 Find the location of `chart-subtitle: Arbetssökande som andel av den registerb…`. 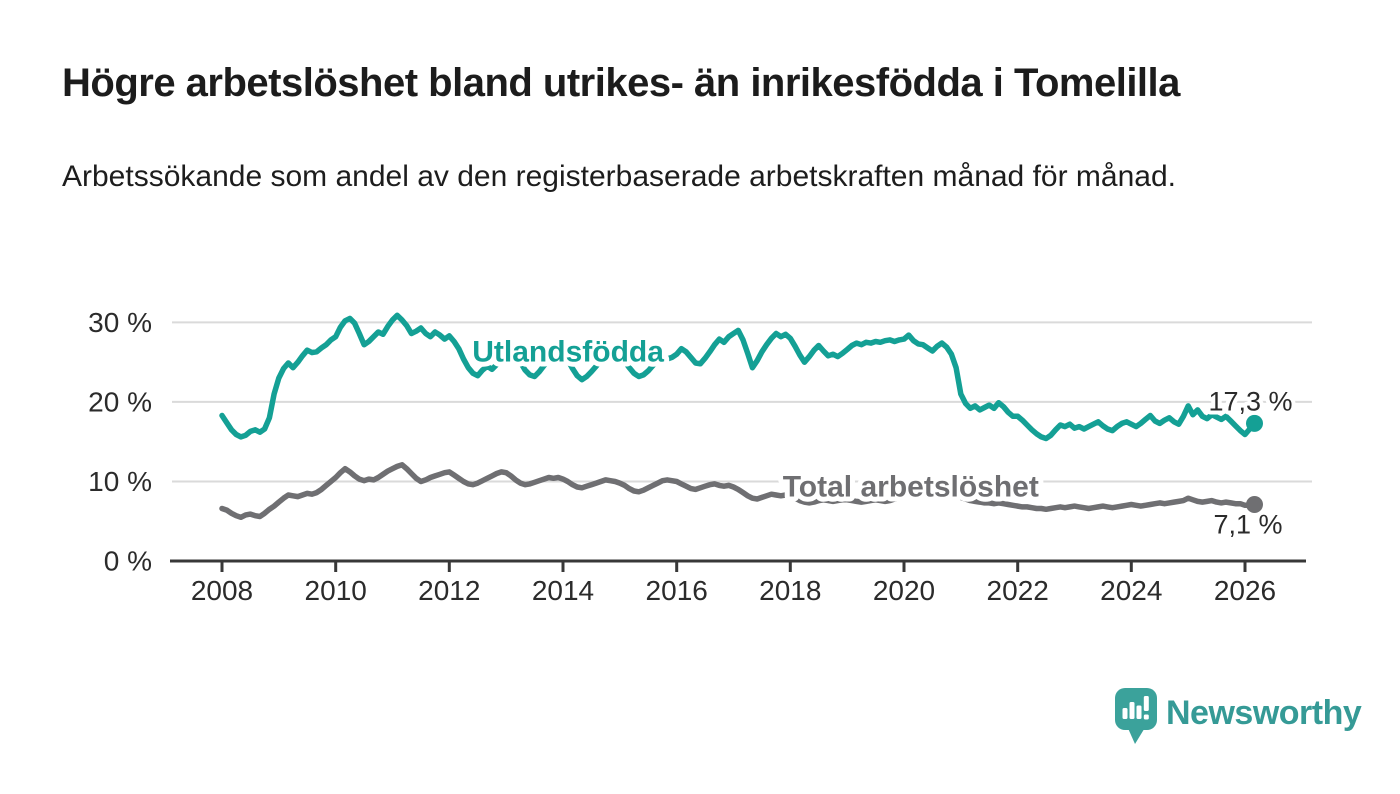

chart-subtitle: Arbetssökande som andel av den registerb… is located at coordinates (619, 176).